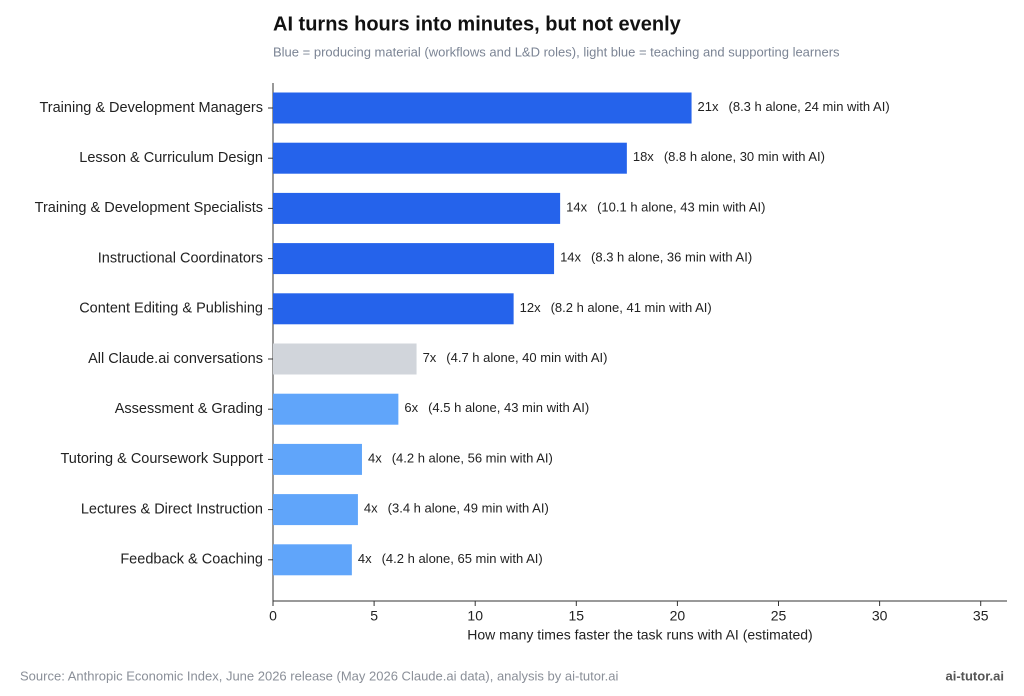 The width and height of the screenshot is (1024, 696). I want to click on y-tick-label: Feedback & Coaching, so click(191, 560).